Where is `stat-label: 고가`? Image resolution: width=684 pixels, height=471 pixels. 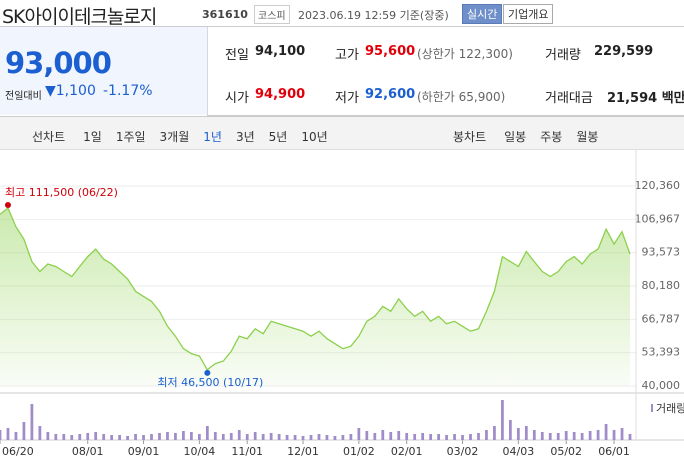
stat-label: 고가 is located at coordinates (347, 55).